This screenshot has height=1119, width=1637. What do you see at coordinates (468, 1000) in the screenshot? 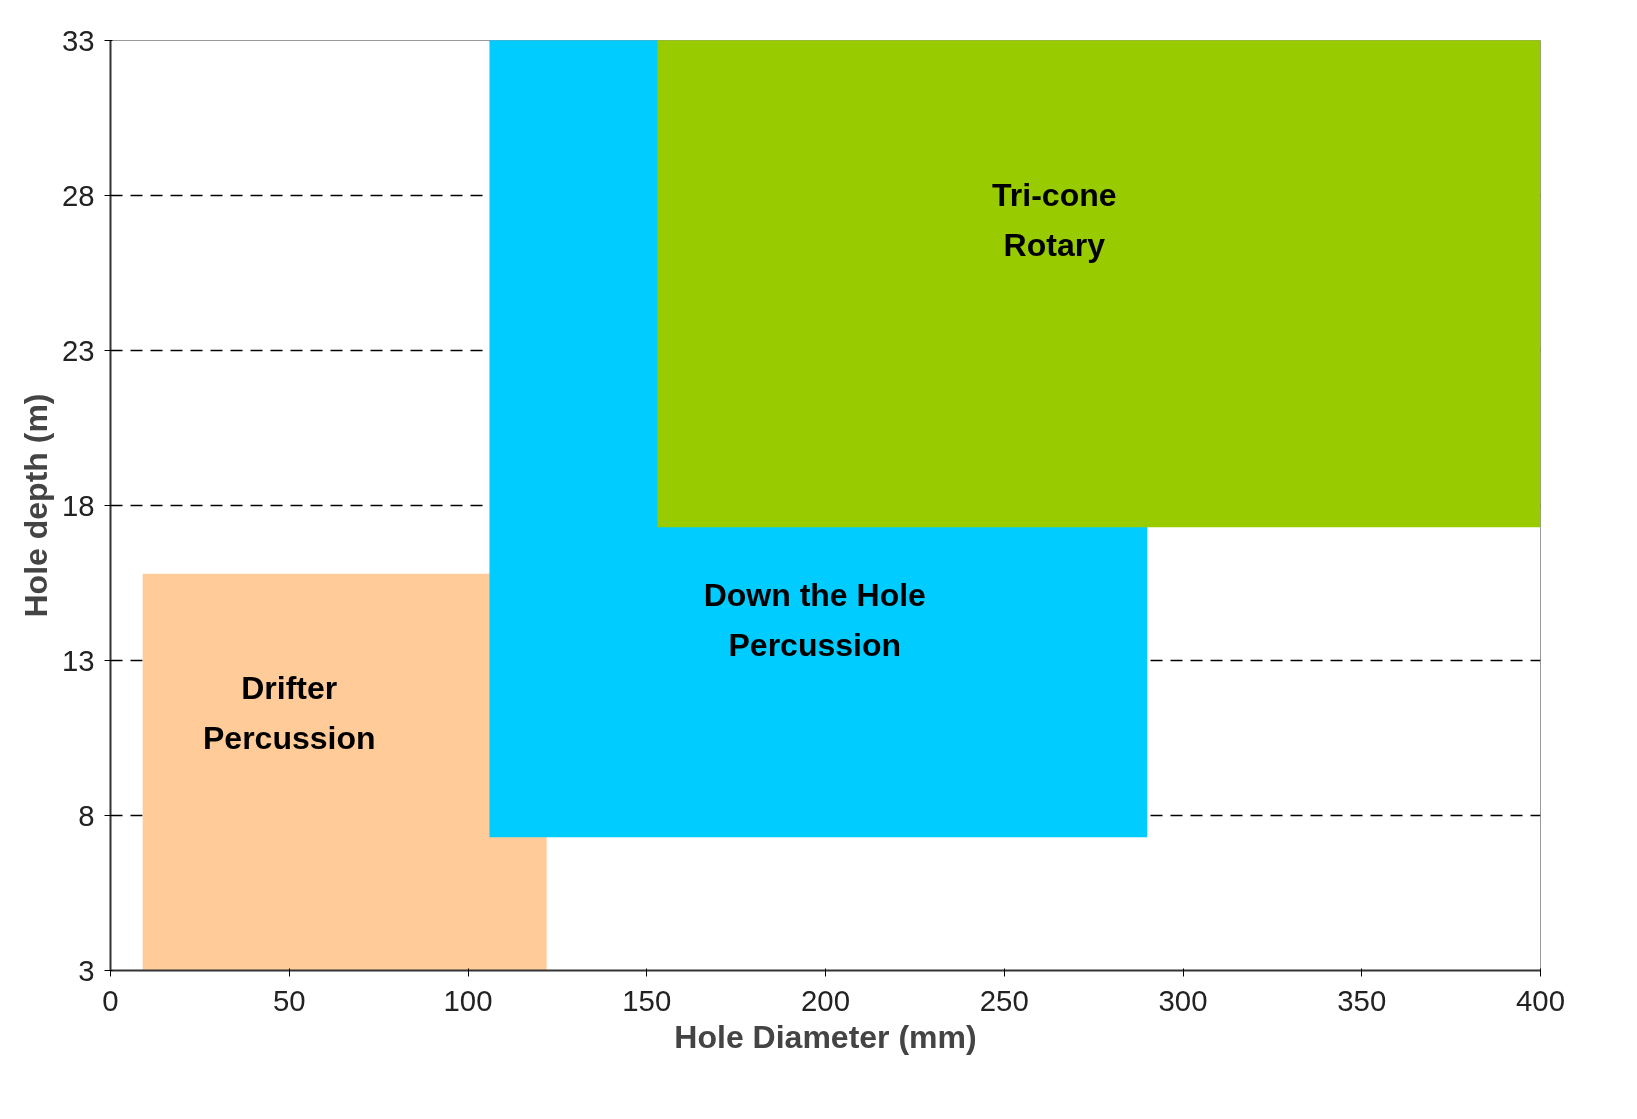
I see `x-tick-label: 100` at bounding box center [468, 1000].